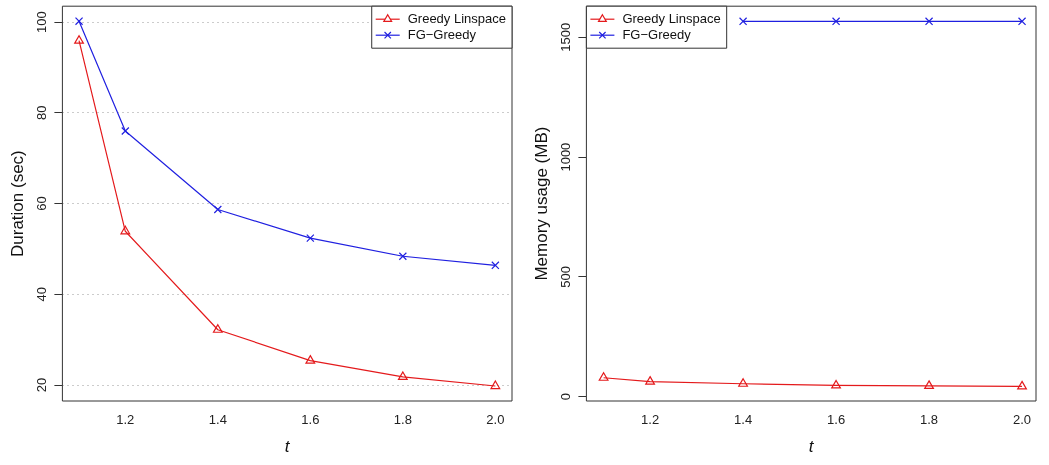 The height and width of the screenshot is (465, 1049). What do you see at coordinates (41, 203) in the screenshot?
I see `y-tick-label: 60` at bounding box center [41, 203].